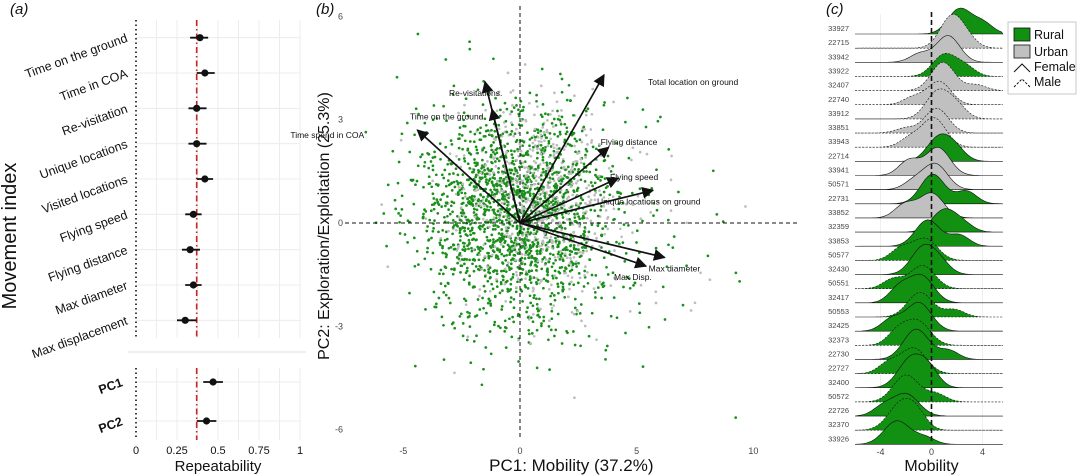  What do you see at coordinates (592, 241) in the screenshot?
I see `loading-arrow` at bounding box center [592, 241].